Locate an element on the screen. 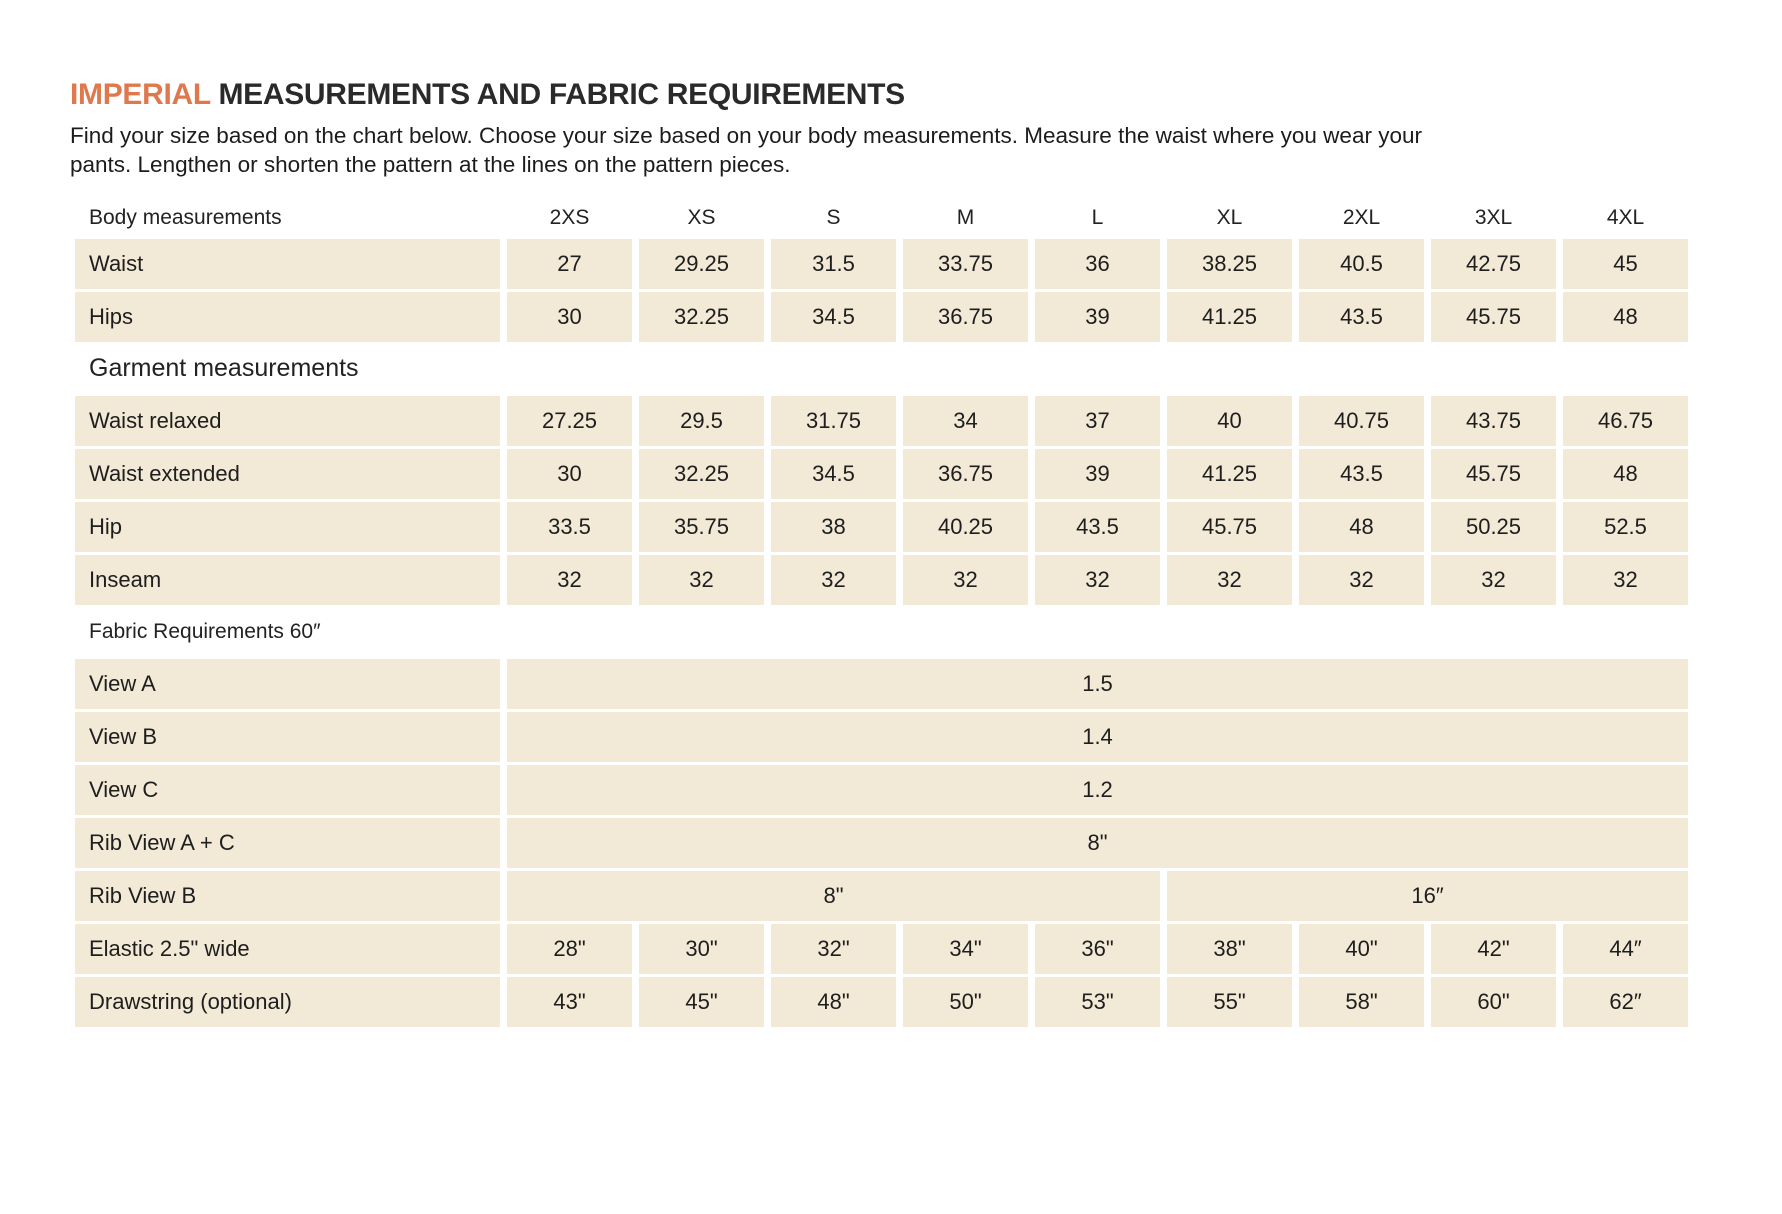 This screenshot has height=1214, width=1782. table-header-label: Body measurements is located at coordinates (185, 217).